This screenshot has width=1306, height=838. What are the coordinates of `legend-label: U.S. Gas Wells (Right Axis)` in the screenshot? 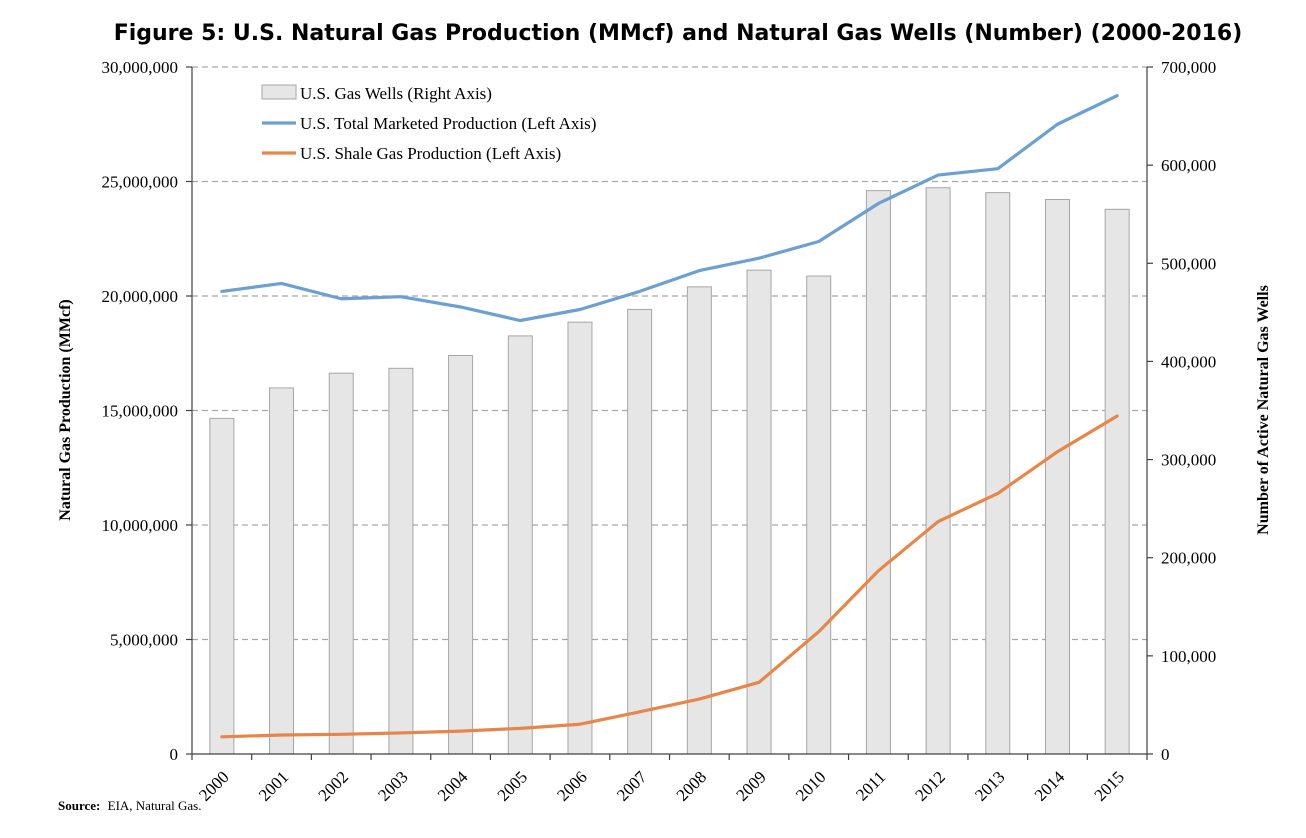 It's located at (396, 93).